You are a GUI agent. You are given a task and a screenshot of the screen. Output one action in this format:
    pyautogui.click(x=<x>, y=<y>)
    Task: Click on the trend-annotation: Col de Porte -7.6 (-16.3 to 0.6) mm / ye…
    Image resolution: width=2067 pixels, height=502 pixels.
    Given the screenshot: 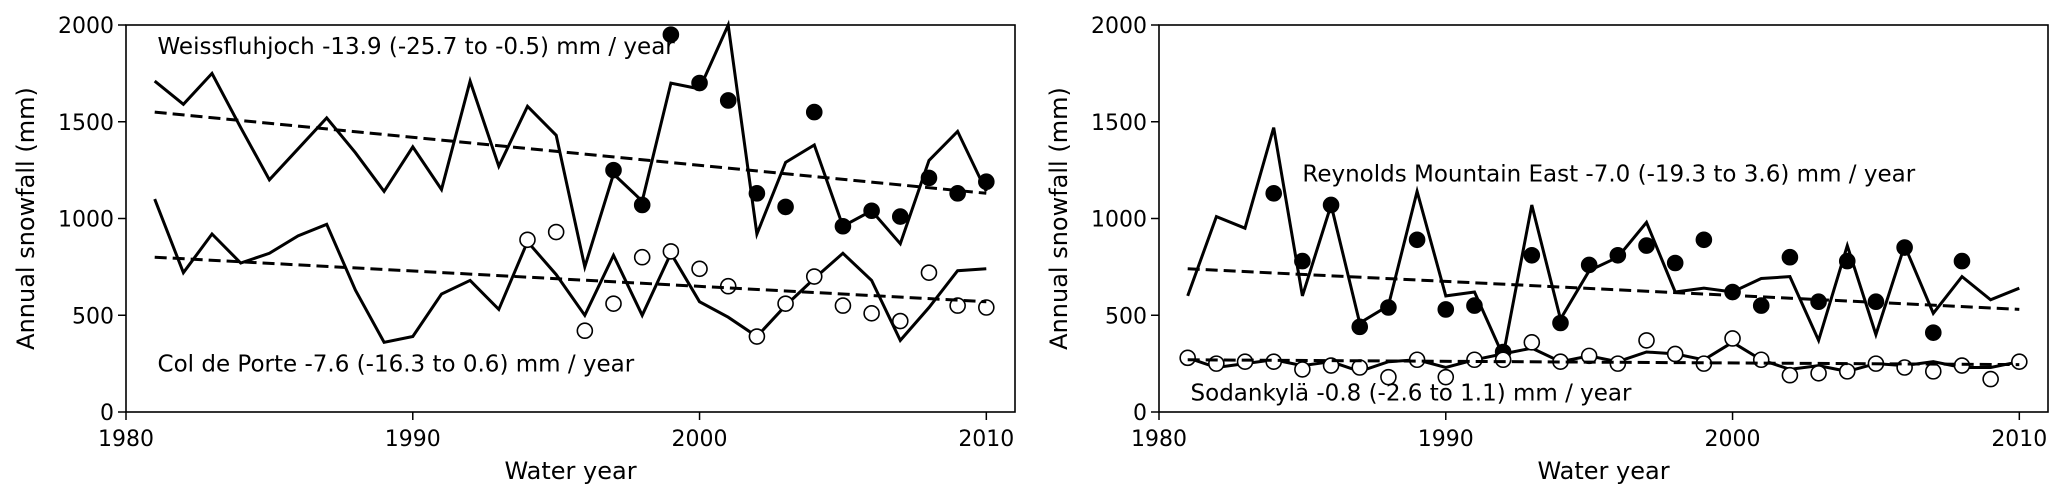 What is the action you would take?
    pyautogui.click(x=396, y=364)
    